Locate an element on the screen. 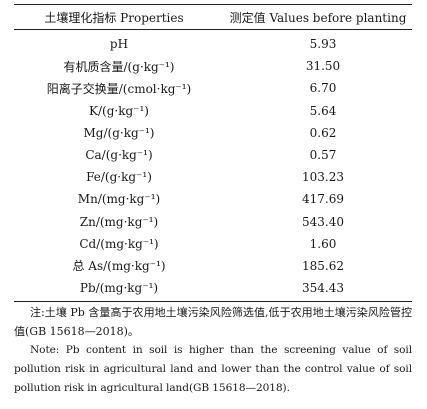 The width and height of the screenshot is (427, 409). value-cell: 0.57 is located at coordinates (323, 155).